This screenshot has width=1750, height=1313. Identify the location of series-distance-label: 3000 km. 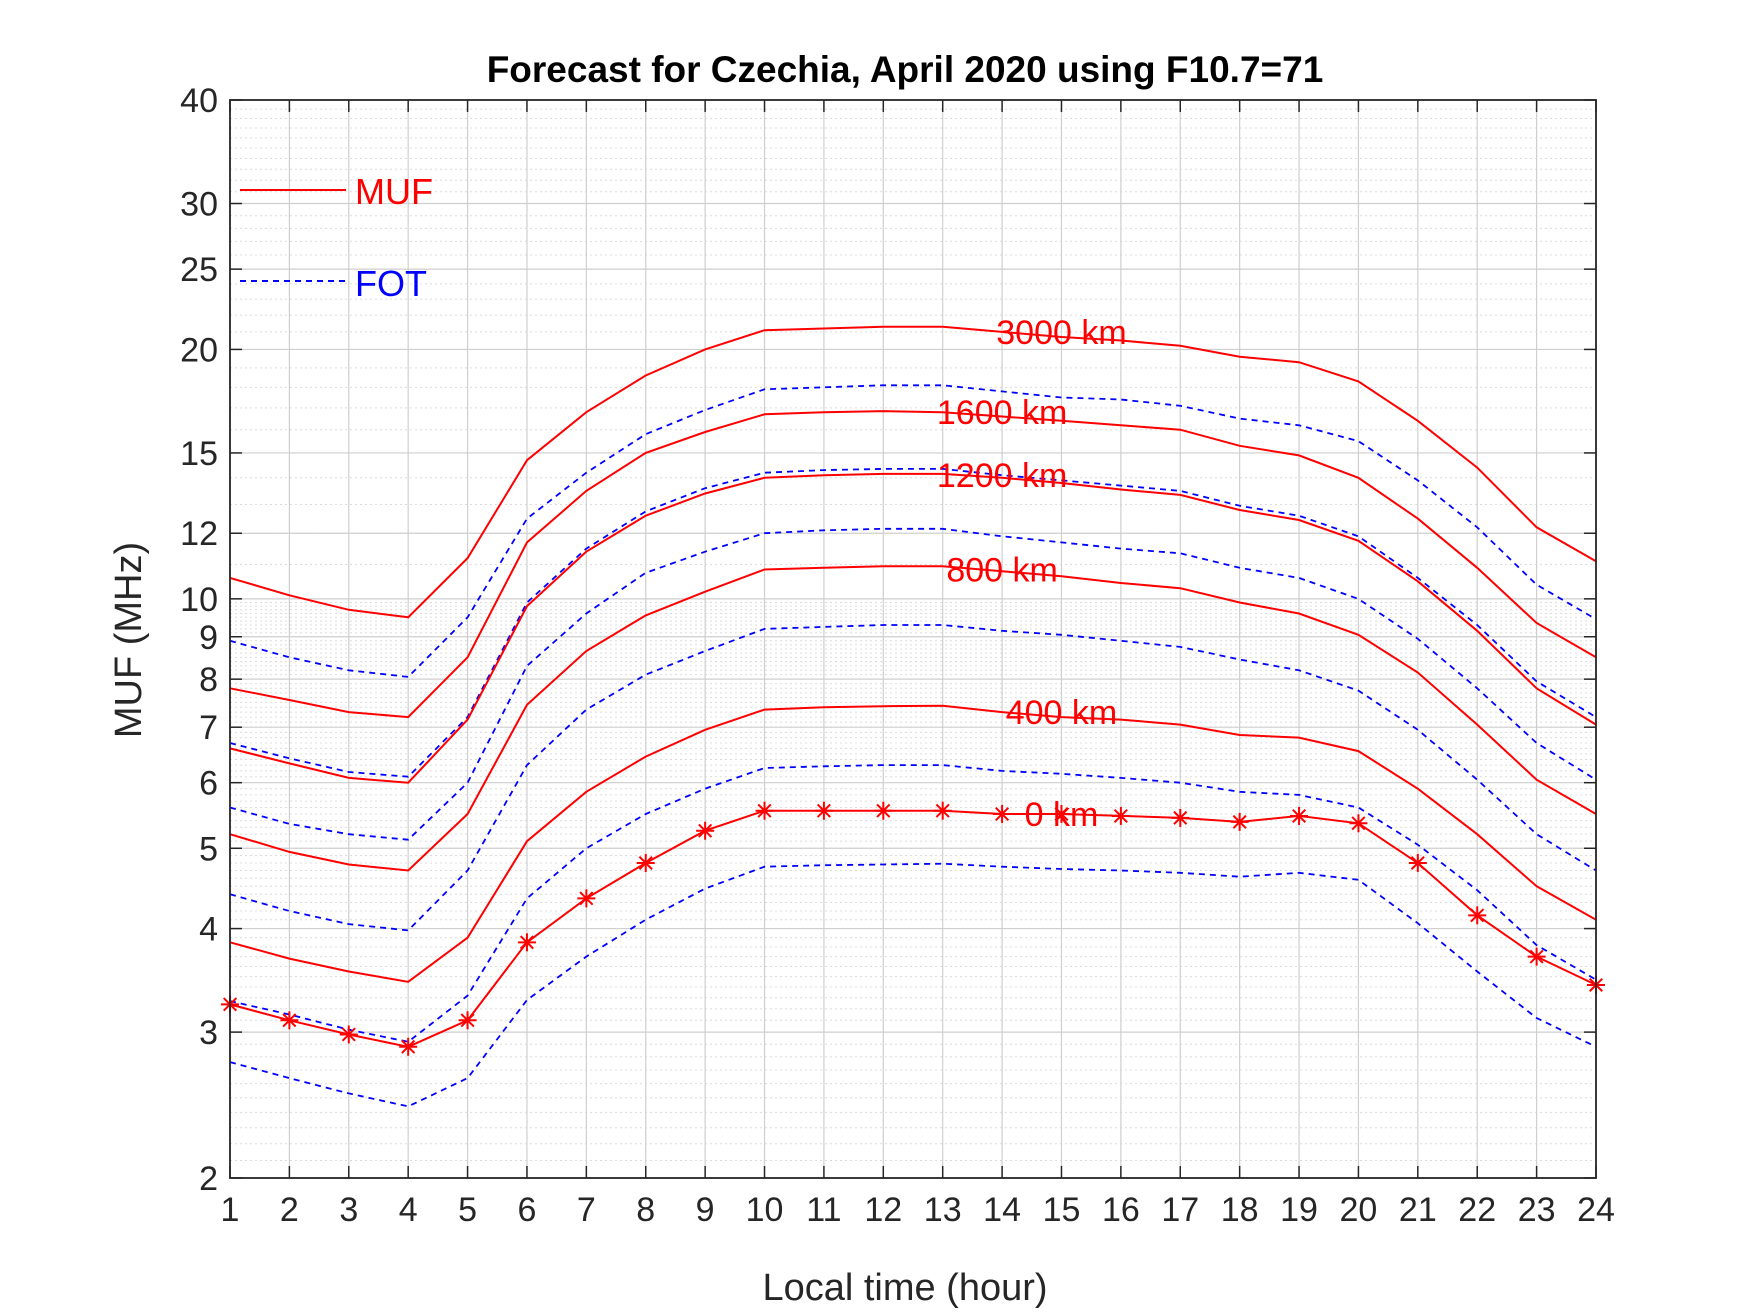
(1061, 333).